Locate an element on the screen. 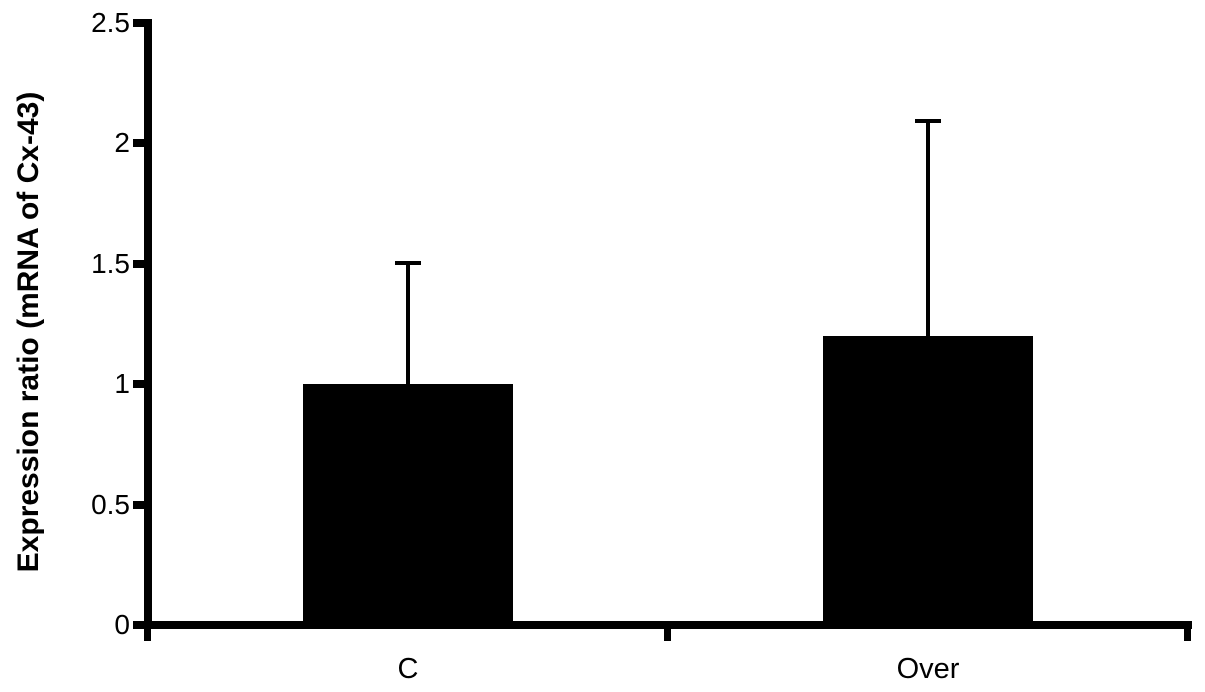 The width and height of the screenshot is (1205, 692). x-category-label: Over is located at coordinates (928, 669).